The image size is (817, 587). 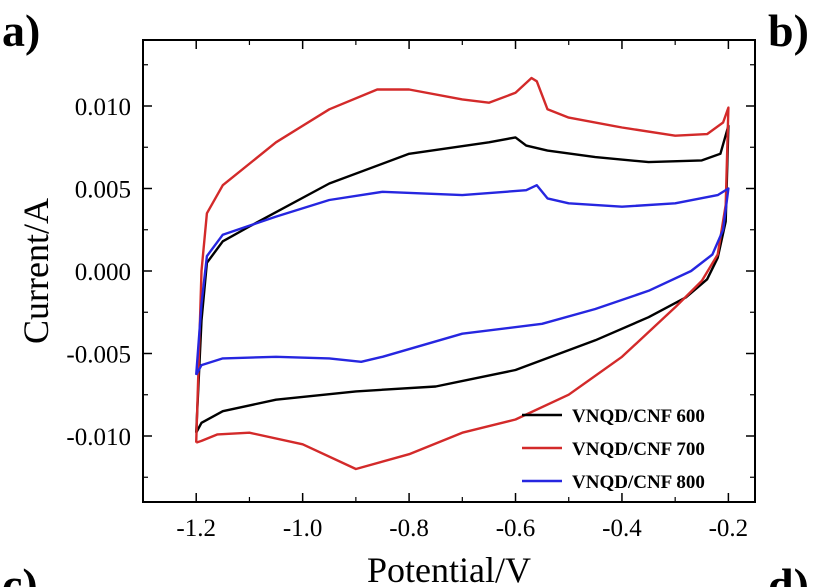 What do you see at coordinates (516, 528) in the screenshot?
I see `x-tick-label: -0.6` at bounding box center [516, 528].